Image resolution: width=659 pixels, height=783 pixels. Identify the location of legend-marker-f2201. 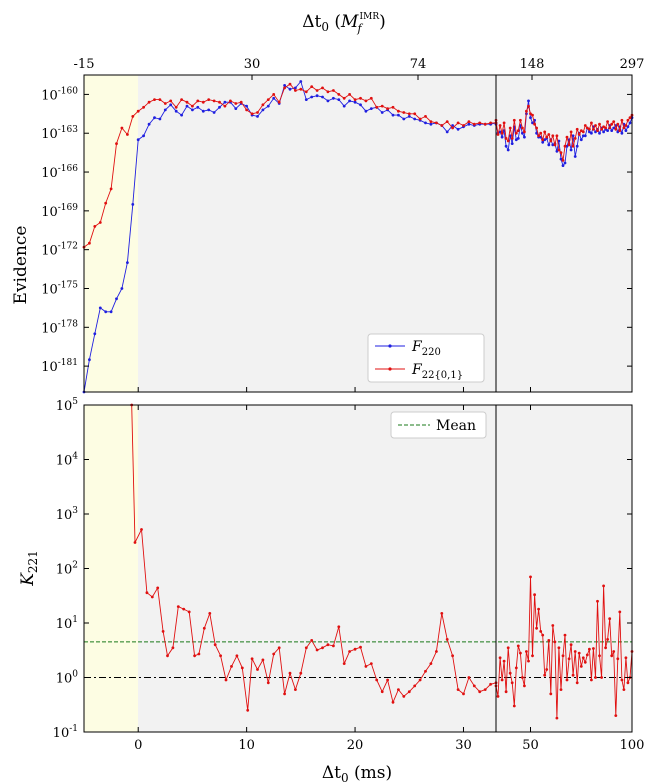
(390, 369).